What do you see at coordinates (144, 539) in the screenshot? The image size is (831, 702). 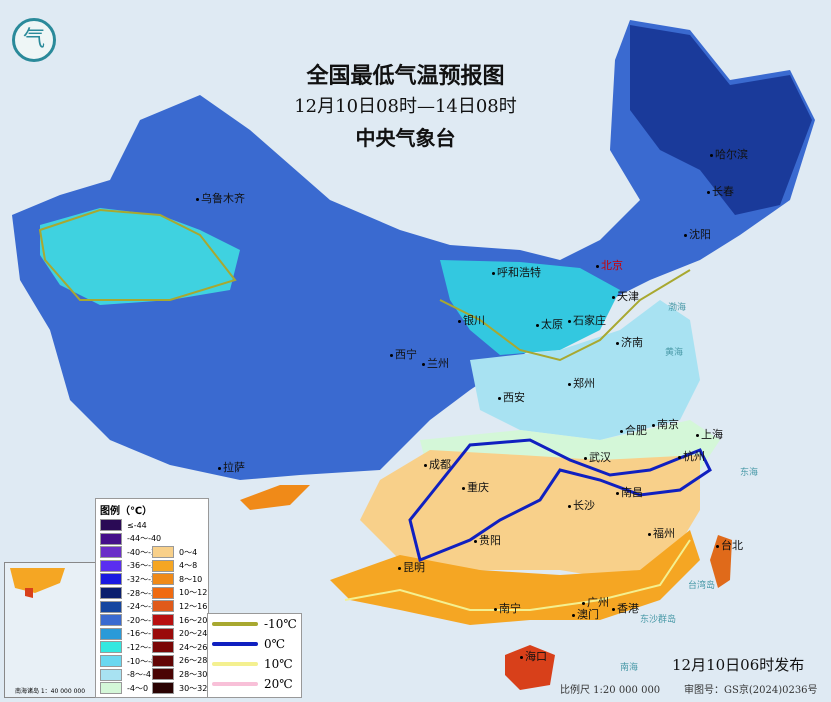 I see `legend-label: -44～-40` at bounding box center [144, 539].